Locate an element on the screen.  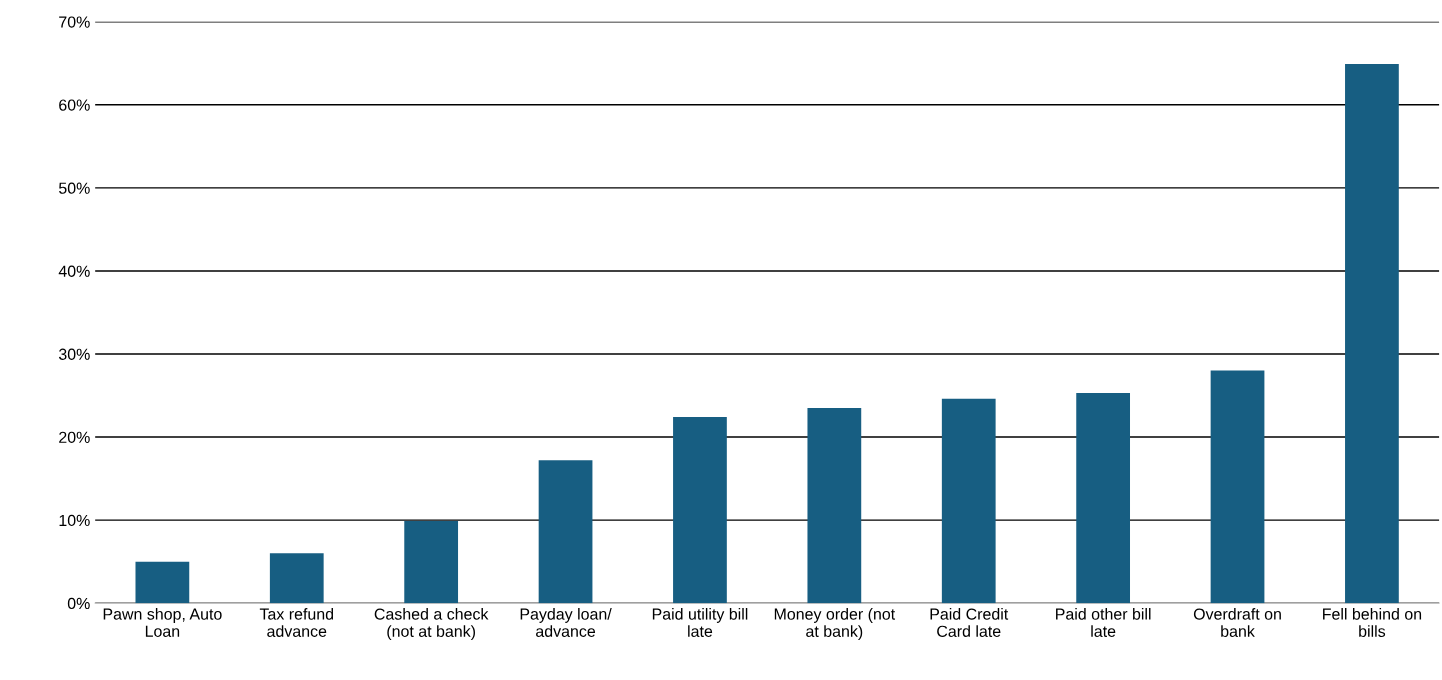
y-tick-label: 40% is located at coordinates (74, 271).